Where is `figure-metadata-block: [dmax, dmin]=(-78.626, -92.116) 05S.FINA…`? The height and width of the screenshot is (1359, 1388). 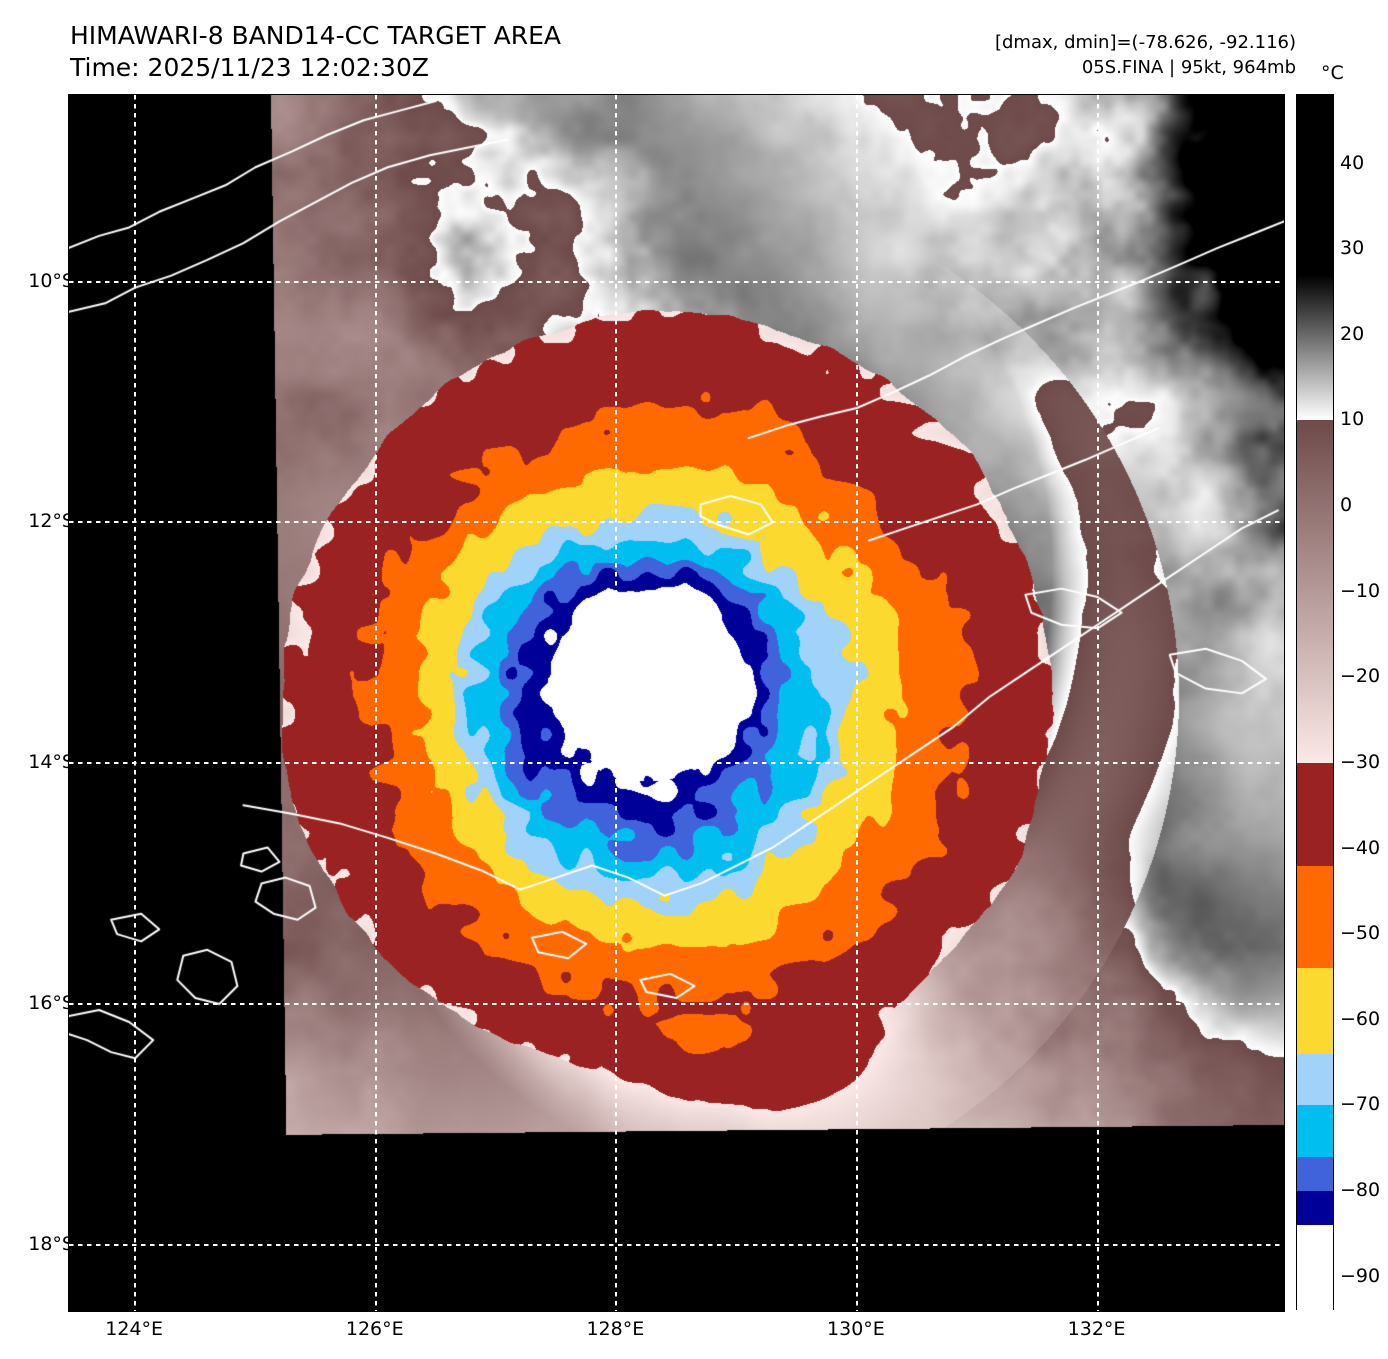 figure-metadata-block: [dmax, dmin]=(-78.626, -92.116) 05S.FINA… is located at coordinates (1145, 55).